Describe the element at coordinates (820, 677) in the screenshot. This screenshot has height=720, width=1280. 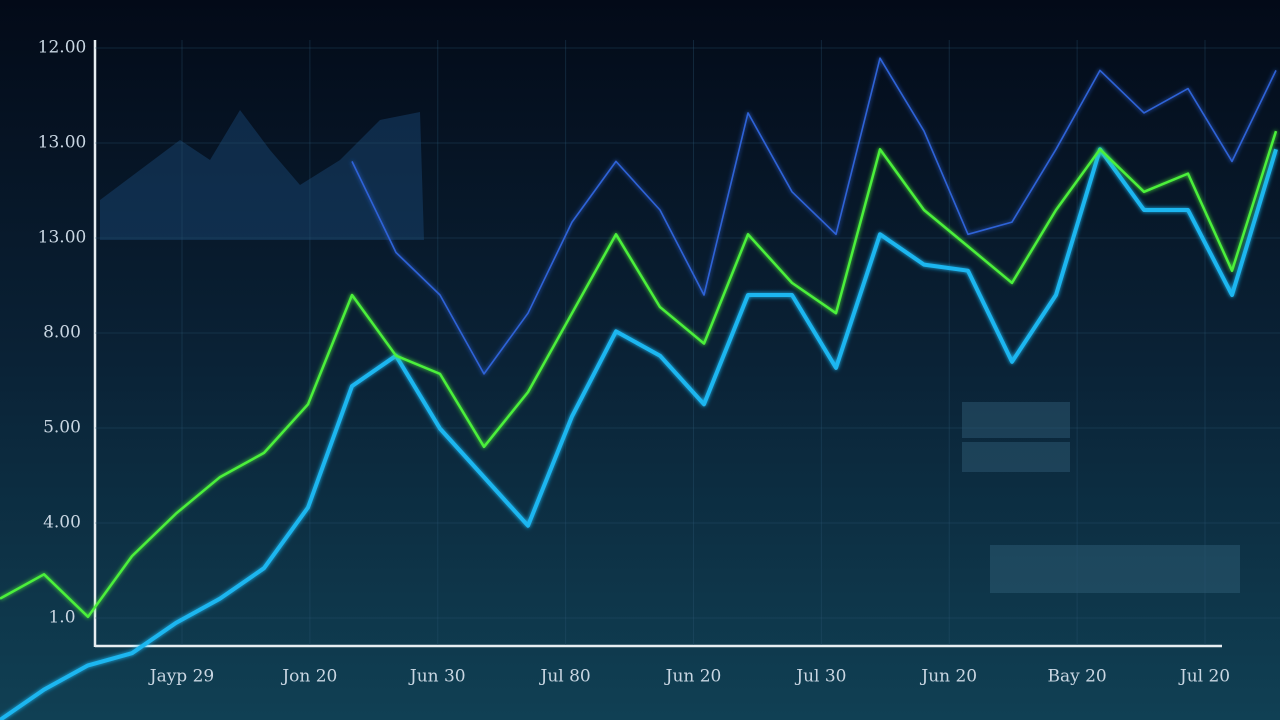
I see `x-tick-label: Jul 30` at that location.